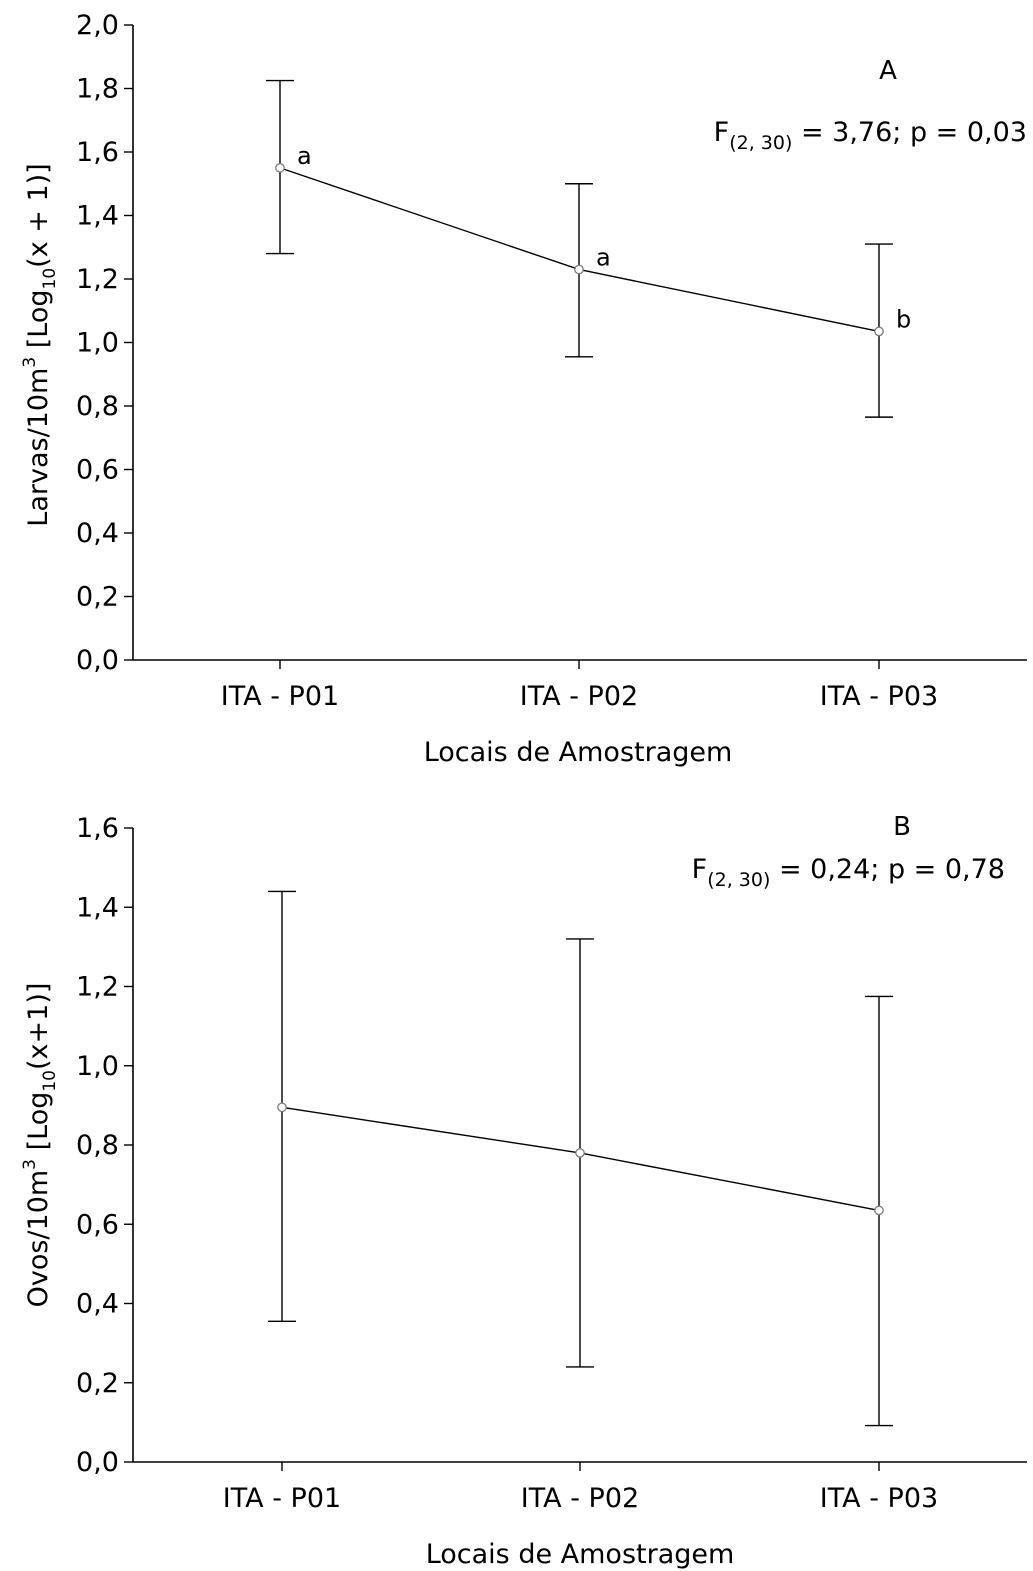 The width and height of the screenshot is (1033, 1571). I want to click on panel-a-x-axis-label: Locais de Amostragem, so click(578, 752).